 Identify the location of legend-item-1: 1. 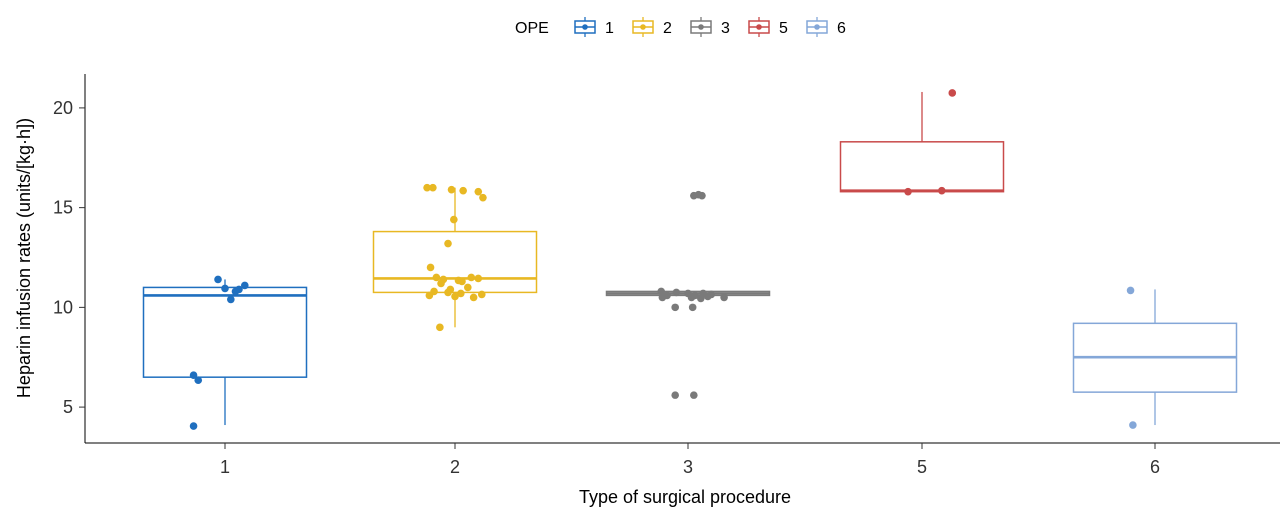
(594, 27).